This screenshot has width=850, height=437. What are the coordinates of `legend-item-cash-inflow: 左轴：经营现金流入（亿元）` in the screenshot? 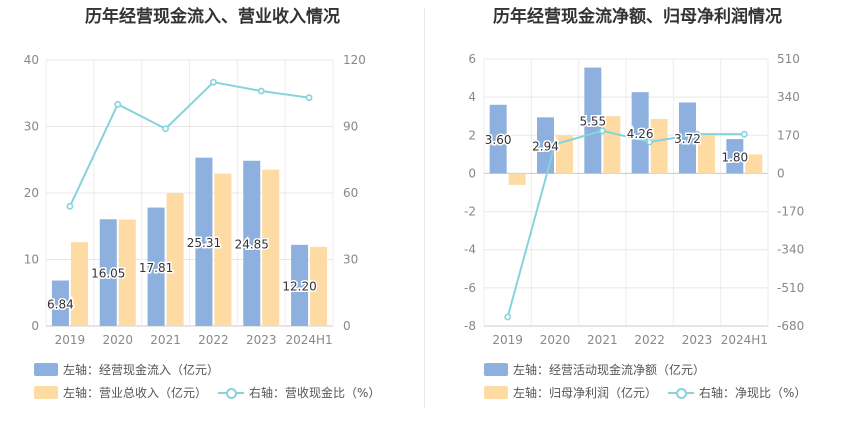 It's located at (126, 369).